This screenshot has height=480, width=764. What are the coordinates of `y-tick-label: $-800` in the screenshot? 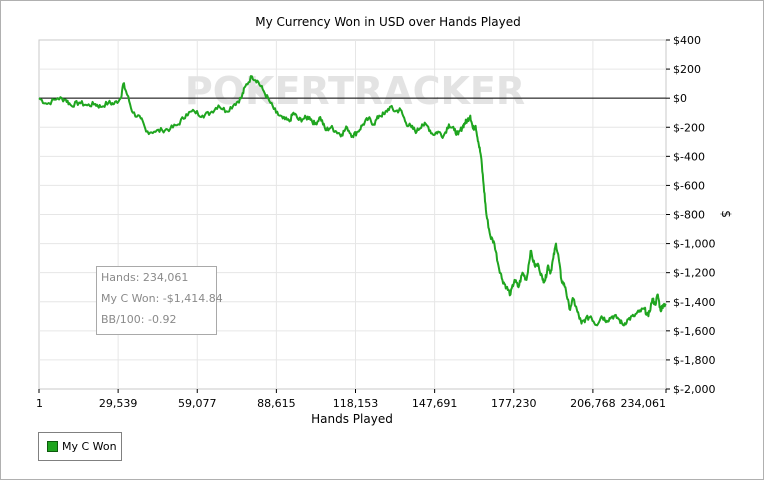 It's located at (689, 215).